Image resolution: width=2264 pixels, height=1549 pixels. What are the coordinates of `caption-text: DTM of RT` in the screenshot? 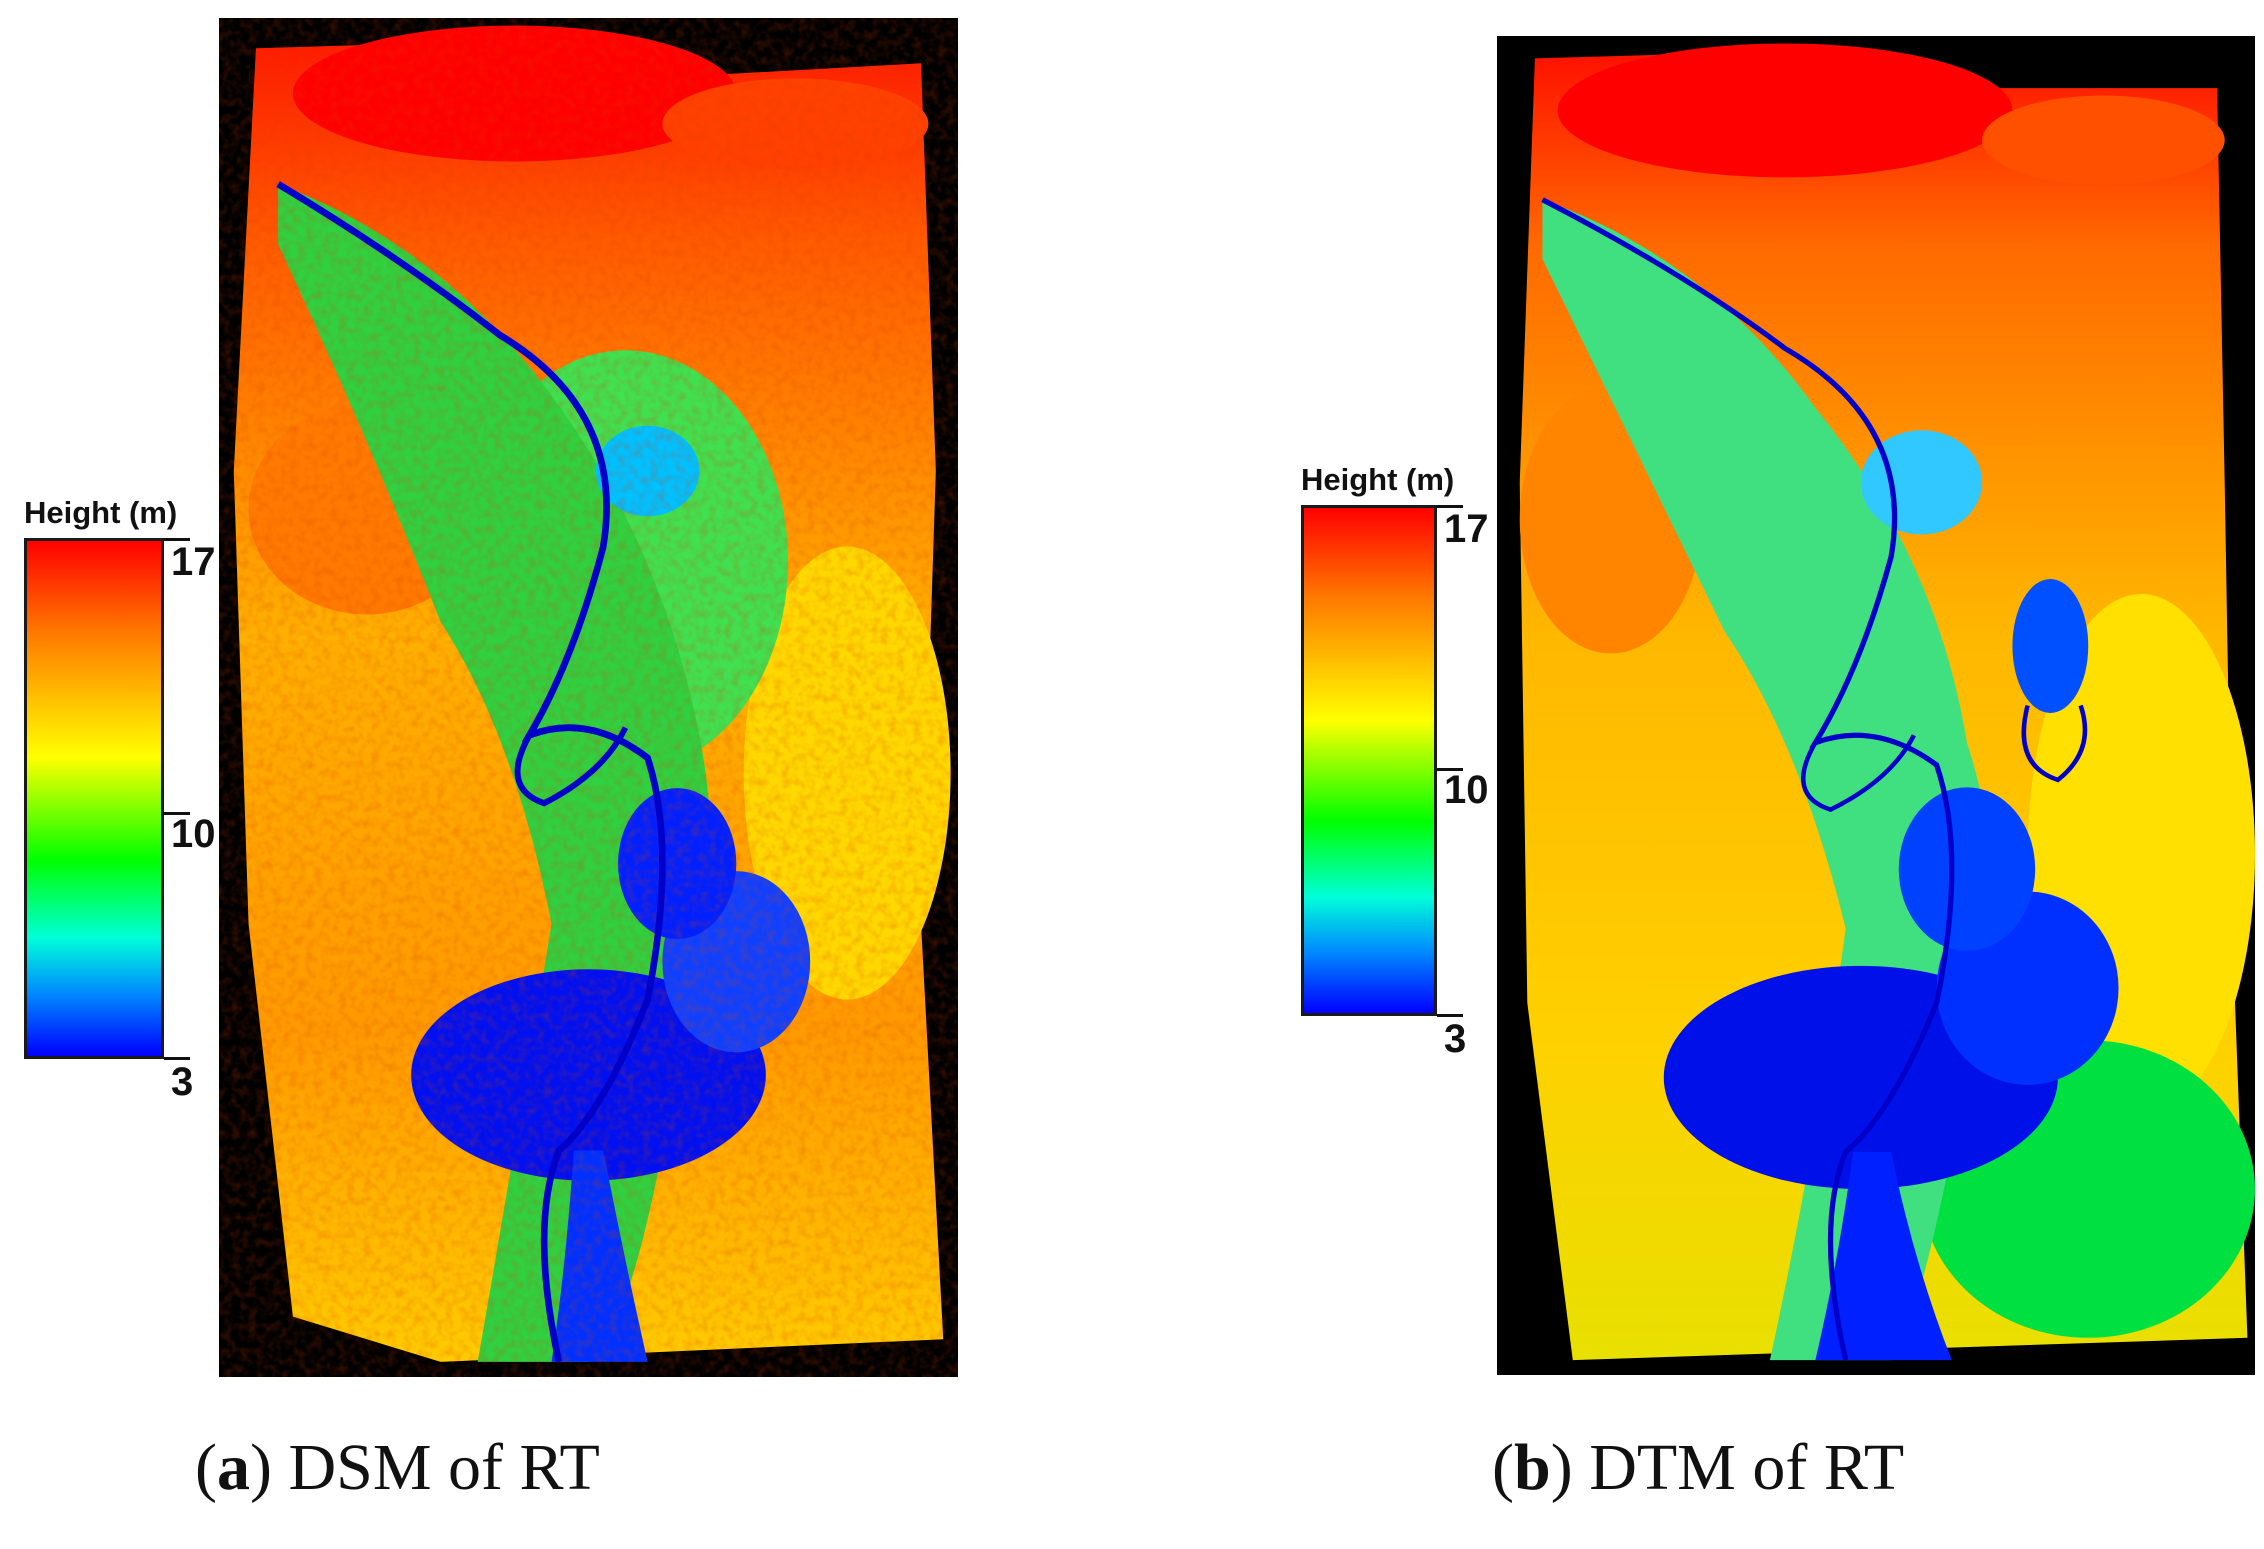 It's located at (1747, 1467).